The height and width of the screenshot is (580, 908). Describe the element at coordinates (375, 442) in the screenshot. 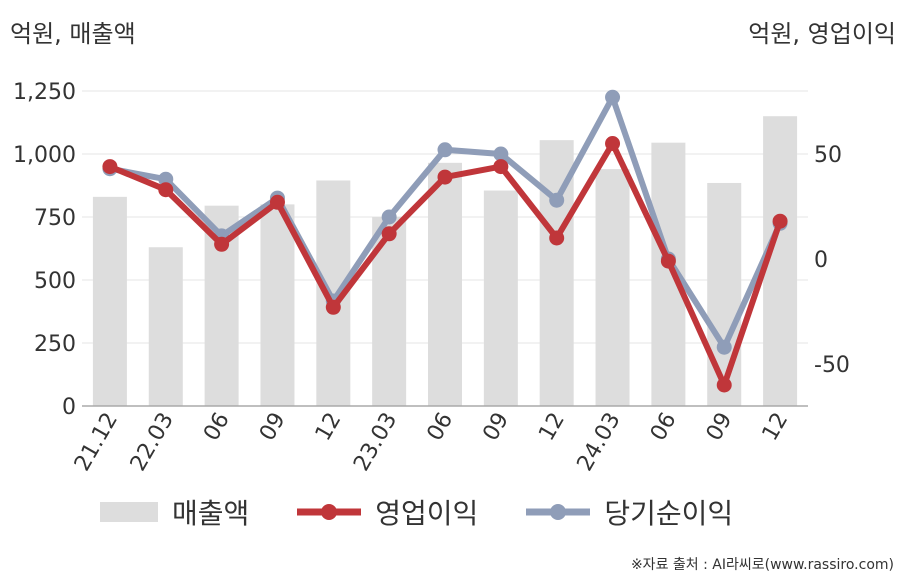

I see `x-tick-label: 23.03` at that location.